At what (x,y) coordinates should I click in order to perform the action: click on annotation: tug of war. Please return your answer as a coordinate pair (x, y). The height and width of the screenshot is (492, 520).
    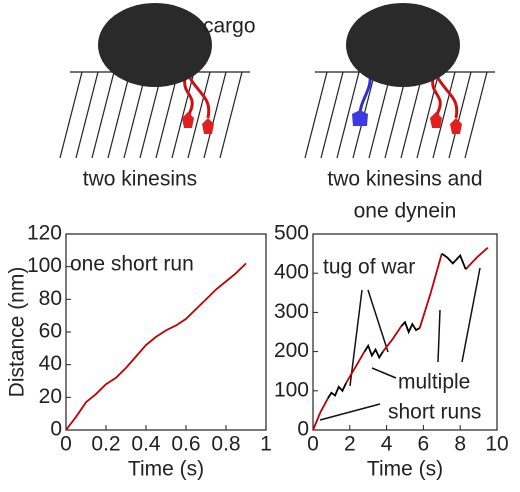
    Looking at the image, I should click on (369, 267).